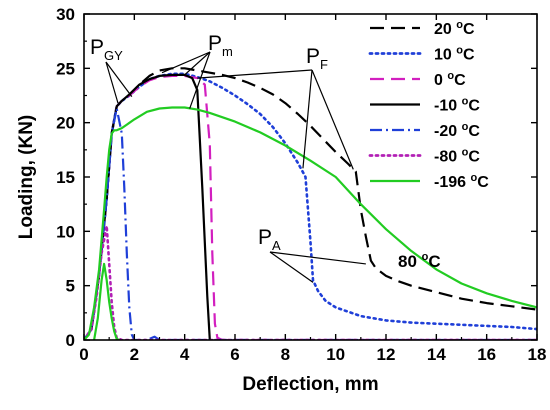 The image size is (550, 410). I want to click on annotation-pgy: PGY, so click(106, 49).